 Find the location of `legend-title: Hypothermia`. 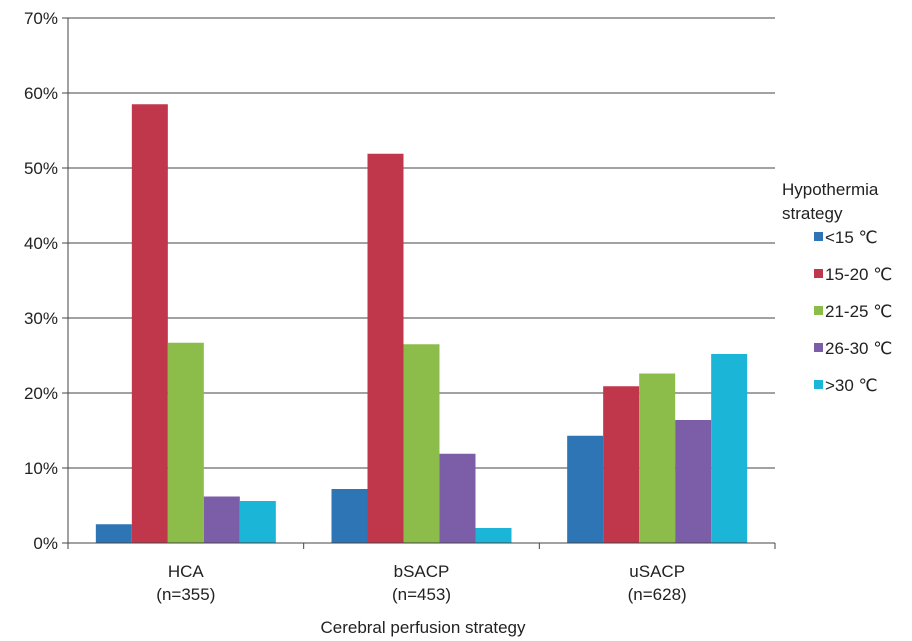

legend-title: Hypothermia is located at coordinates (830, 189).